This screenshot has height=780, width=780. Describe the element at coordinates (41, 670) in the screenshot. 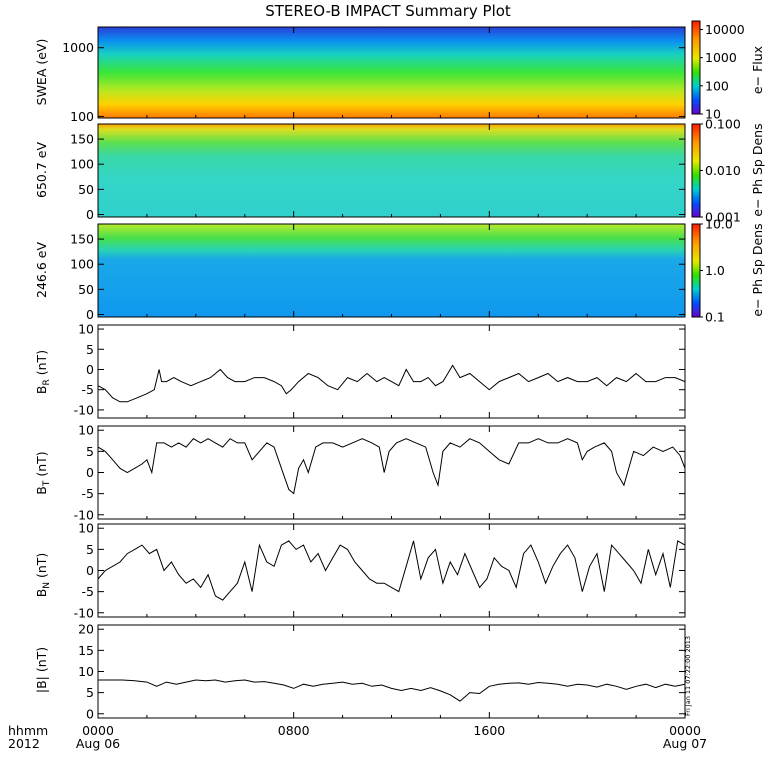

I see `bmag-ylabel: |B| (nT)` at that location.